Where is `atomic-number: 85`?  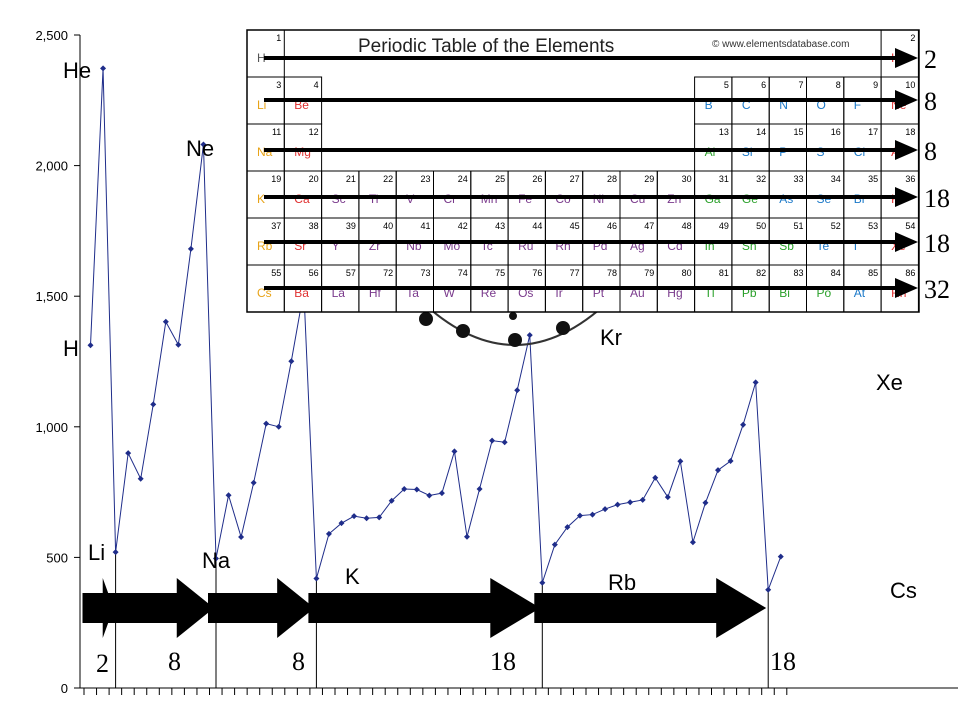 atomic-number: 85 is located at coordinates (873, 273).